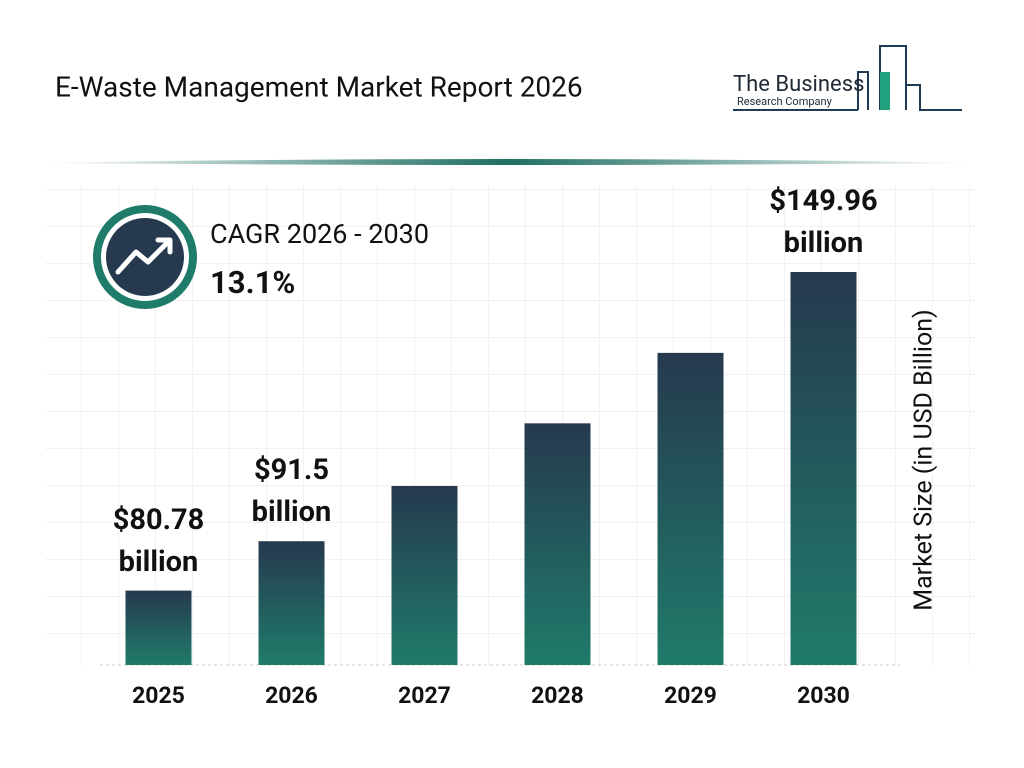 The image size is (1024, 768). What do you see at coordinates (291, 491) in the screenshot?
I see `value-label: $91.5 billion` at bounding box center [291, 491].